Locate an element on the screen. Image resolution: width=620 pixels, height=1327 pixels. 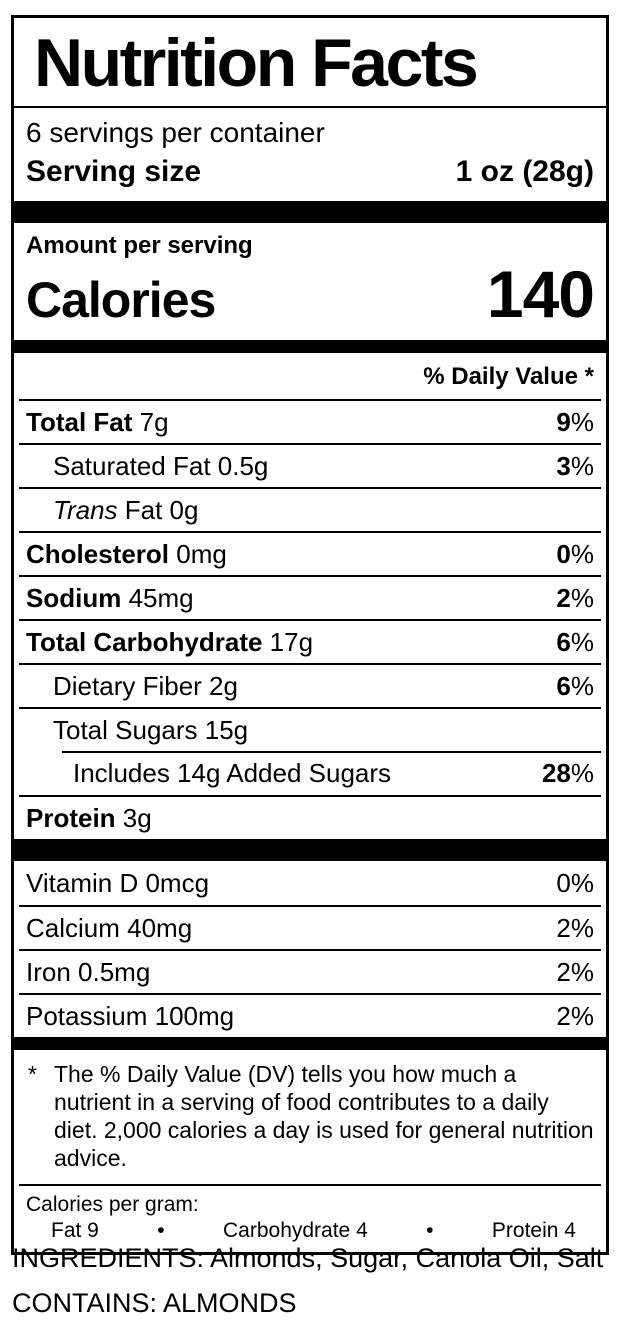
micronutrient-row-calcium: Calcium 40mg 2% is located at coordinates (310, 927).